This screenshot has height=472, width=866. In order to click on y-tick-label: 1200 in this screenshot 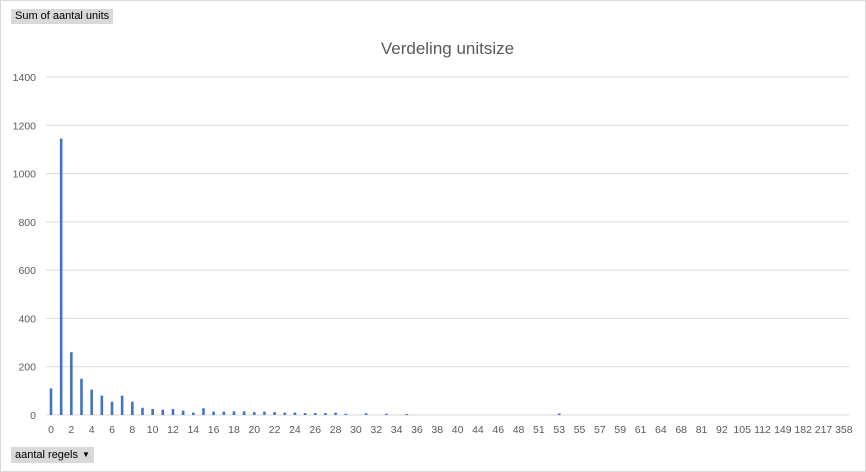, I will do `click(25, 126)`.